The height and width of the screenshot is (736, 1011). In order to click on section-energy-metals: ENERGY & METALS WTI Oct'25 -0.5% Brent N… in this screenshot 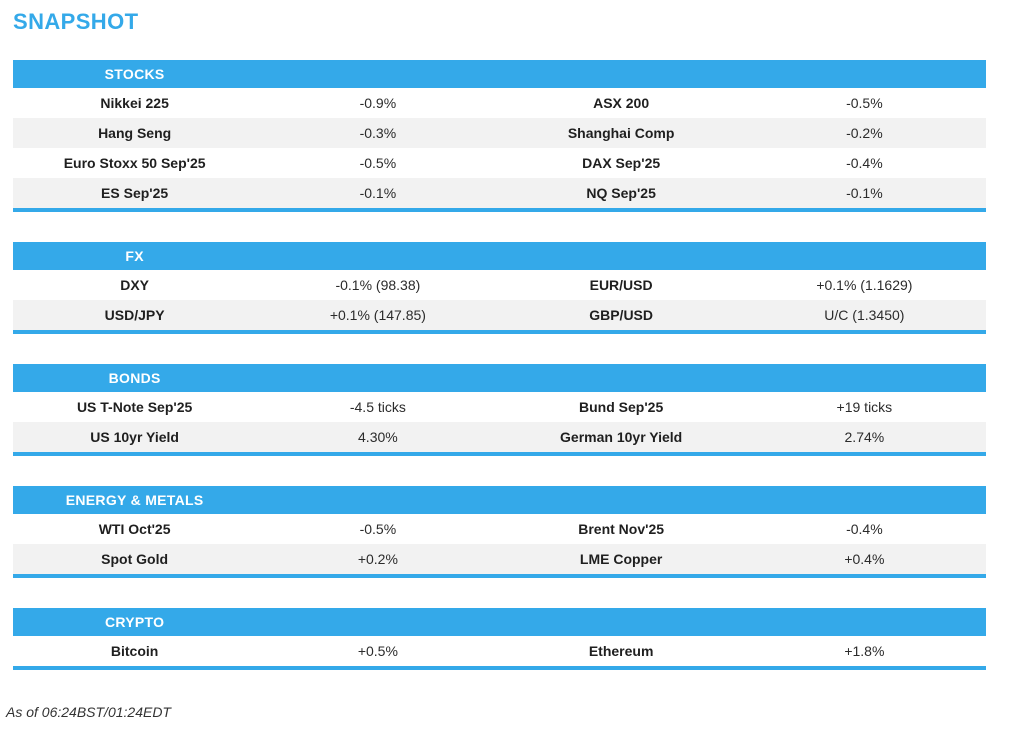, I will do `click(499, 532)`.